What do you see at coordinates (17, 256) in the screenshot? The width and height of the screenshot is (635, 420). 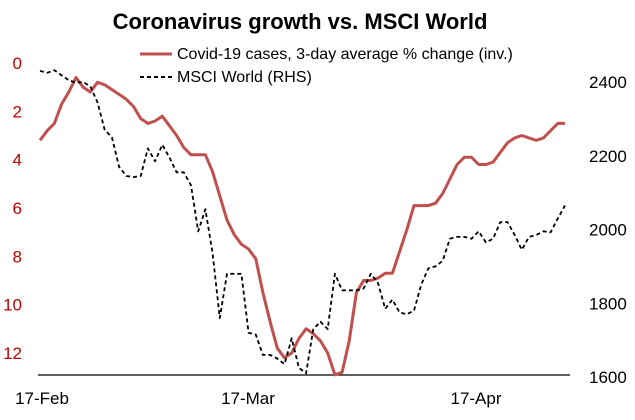 I see `left-tick-label-4: 8` at bounding box center [17, 256].